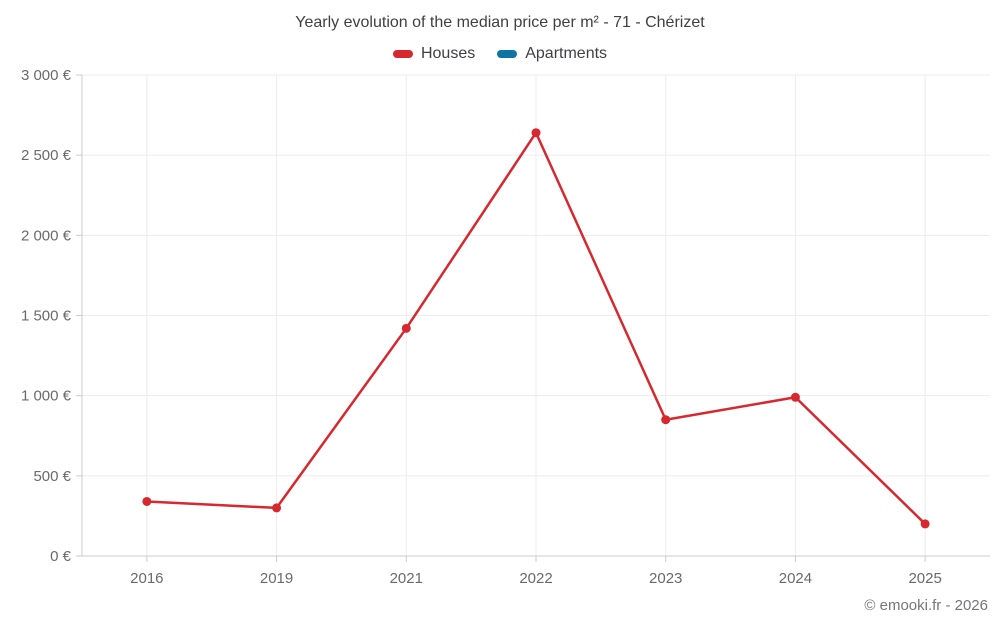 Image resolution: width=1000 pixels, height=625 pixels. Describe the element at coordinates (46, 235) in the screenshot. I see `y-axis-tick-label: 2 000 €` at that location.